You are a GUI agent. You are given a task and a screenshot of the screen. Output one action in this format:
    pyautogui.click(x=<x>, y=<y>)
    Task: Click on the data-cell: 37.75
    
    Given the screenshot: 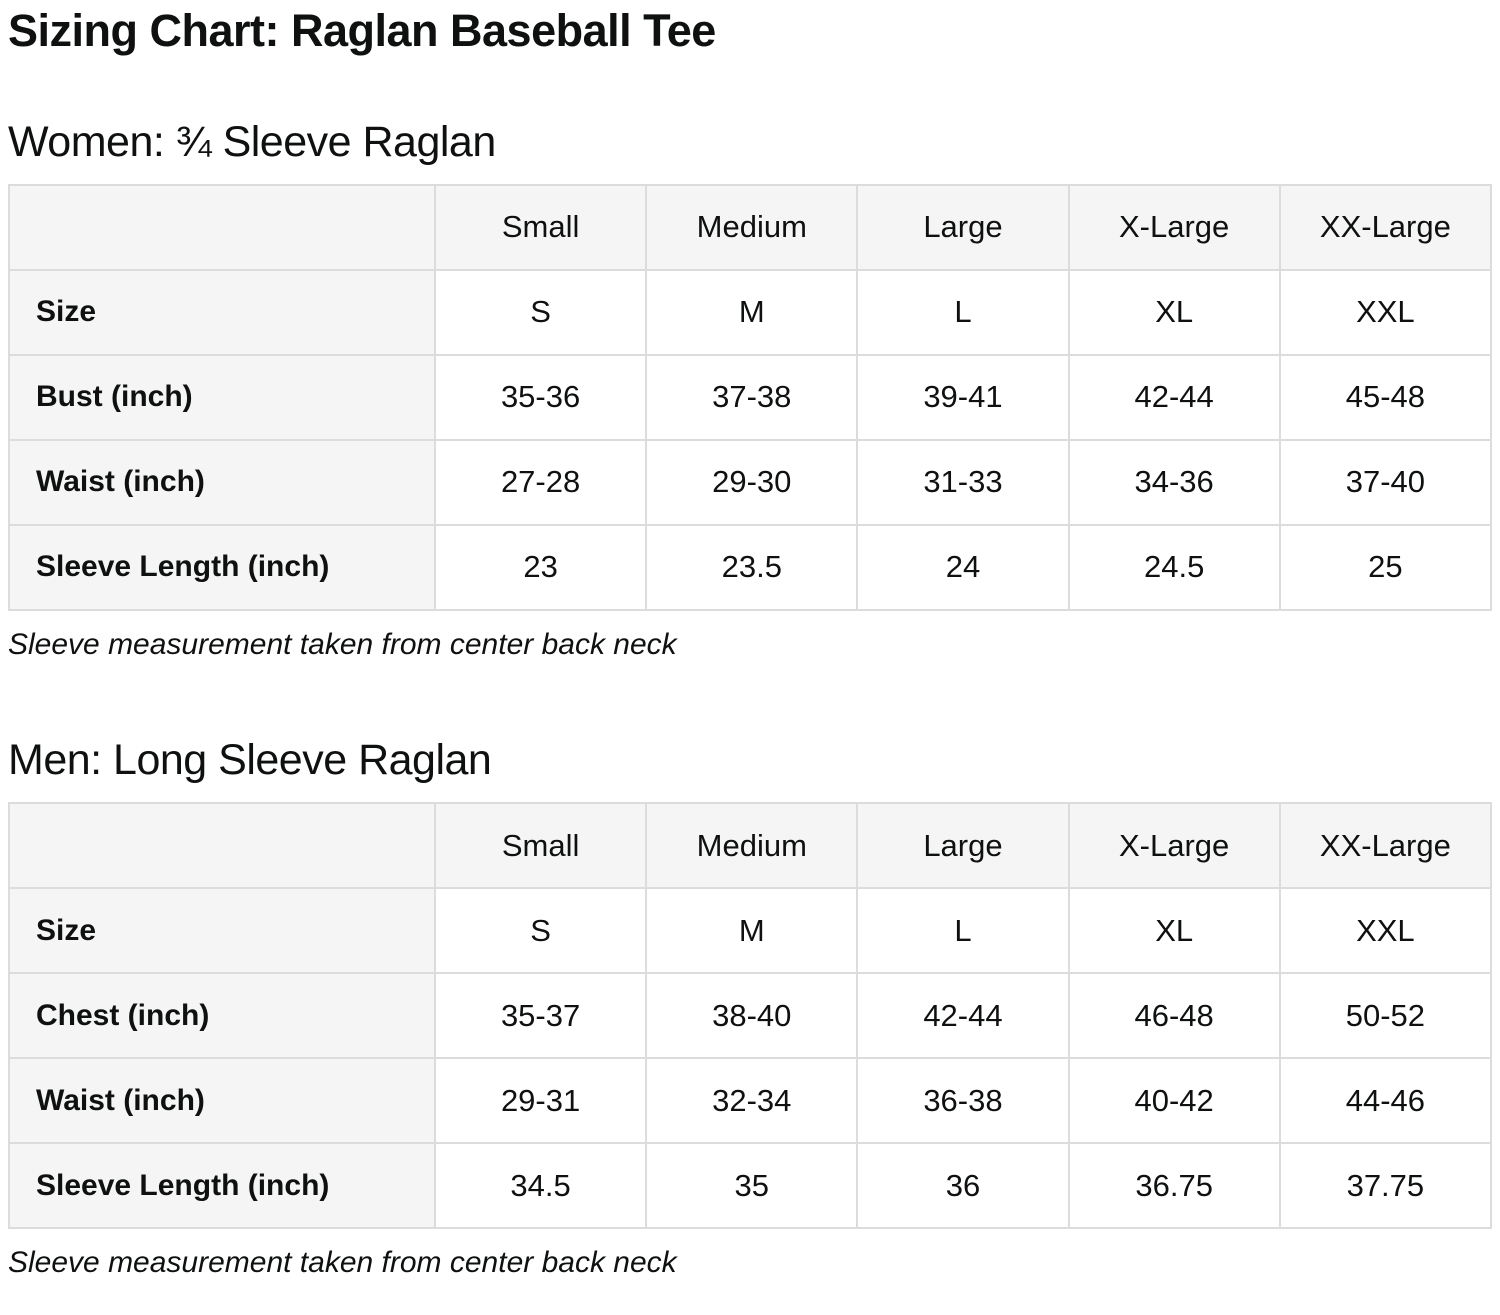 What is the action you would take?
    pyautogui.click(x=1385, y=1186)
    